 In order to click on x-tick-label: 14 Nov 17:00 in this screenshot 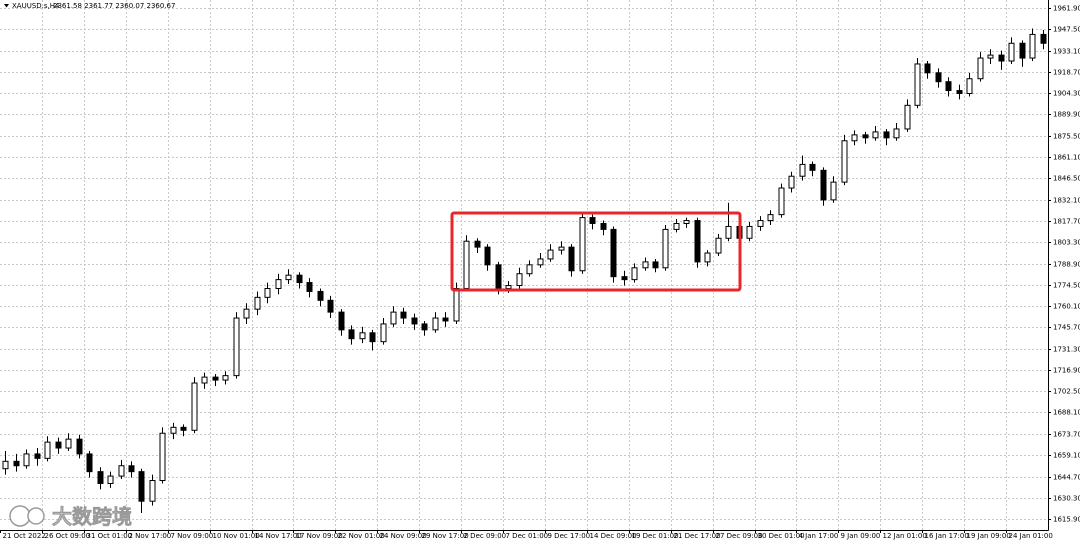, I will do `click(278, 536)`.